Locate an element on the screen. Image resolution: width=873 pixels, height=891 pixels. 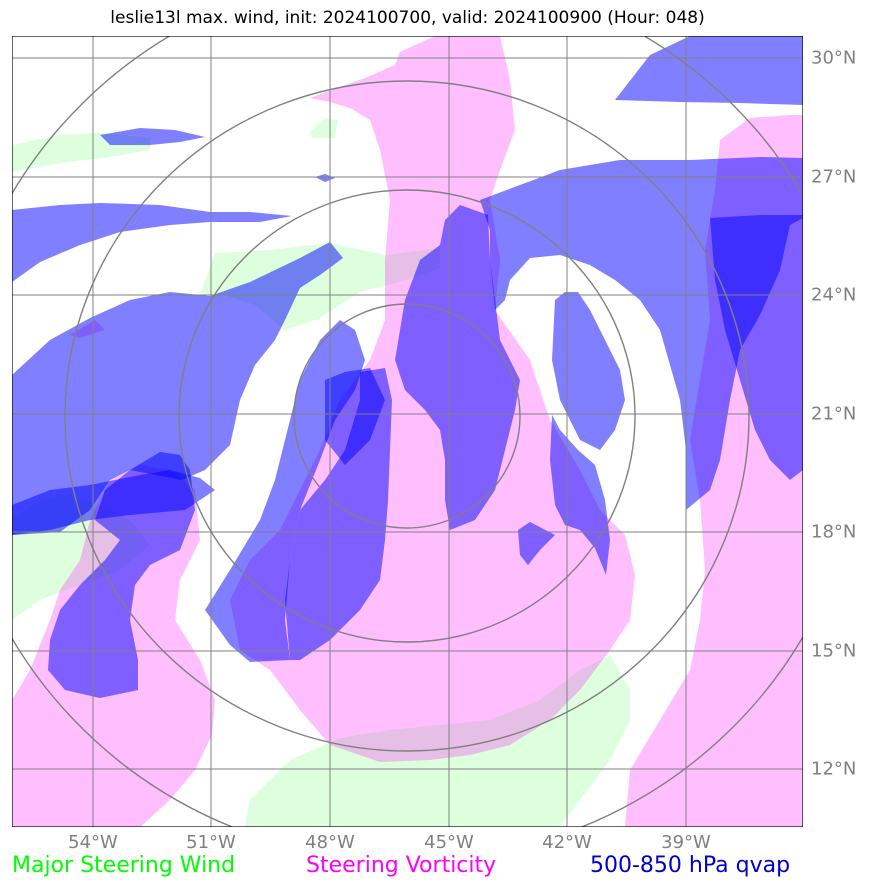
latitude-label: 12°N is located at coordinates (834, 769).